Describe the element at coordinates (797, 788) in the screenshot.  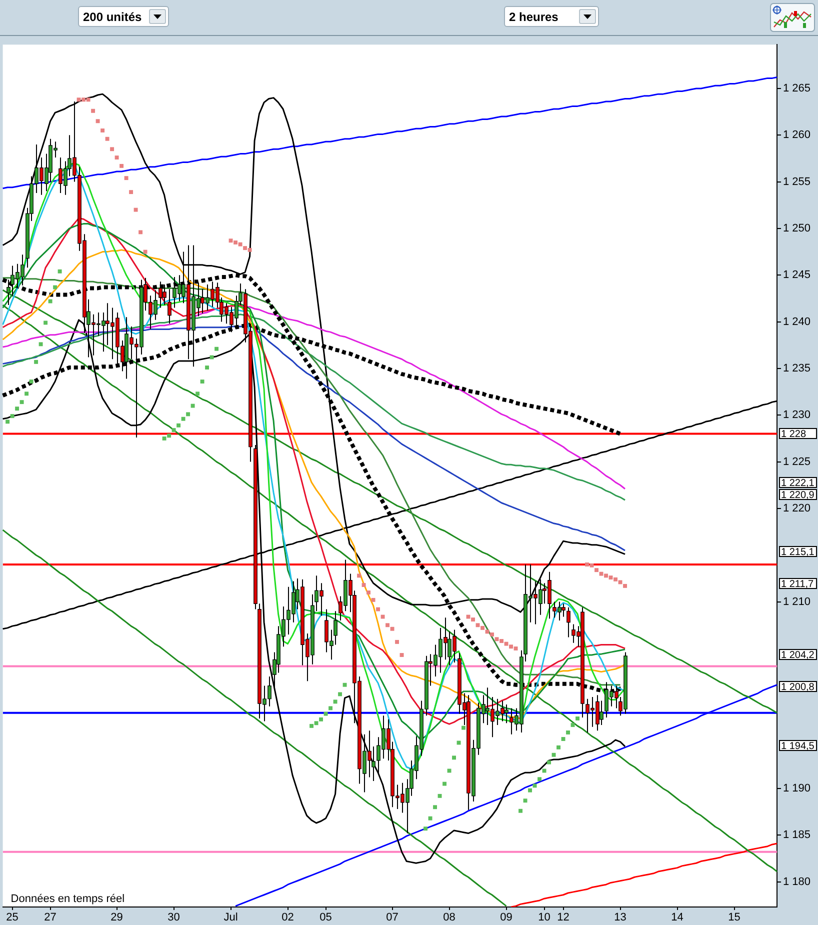
I see `y-tick-label: 1 190` at that location.